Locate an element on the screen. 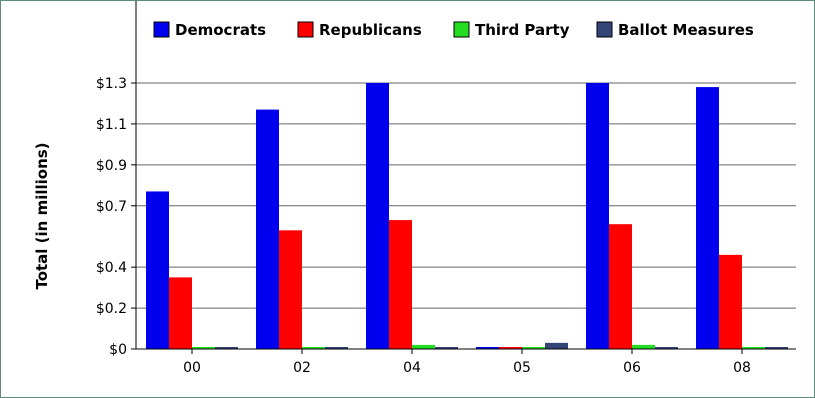 Image resolution: width=815 pixels, height=398 pixels. legend-label-republicans: Republicans is located at coordinates (370, 30).